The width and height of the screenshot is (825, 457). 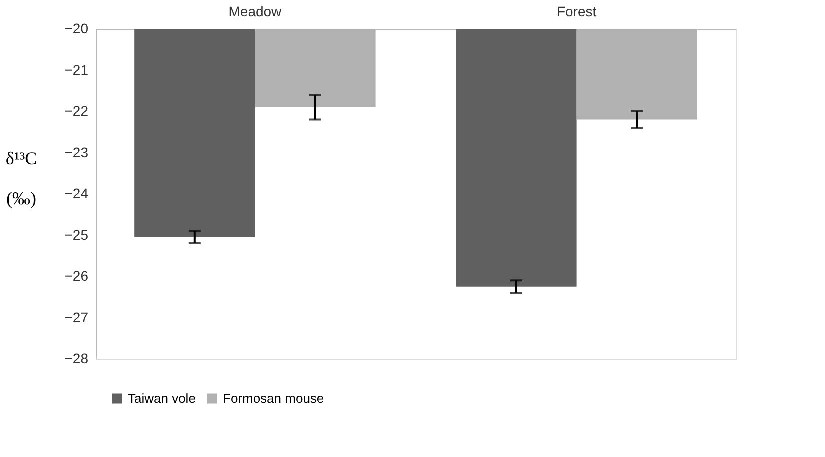 I want to click on y-tick-label: −26, so click(x=76, y=276).